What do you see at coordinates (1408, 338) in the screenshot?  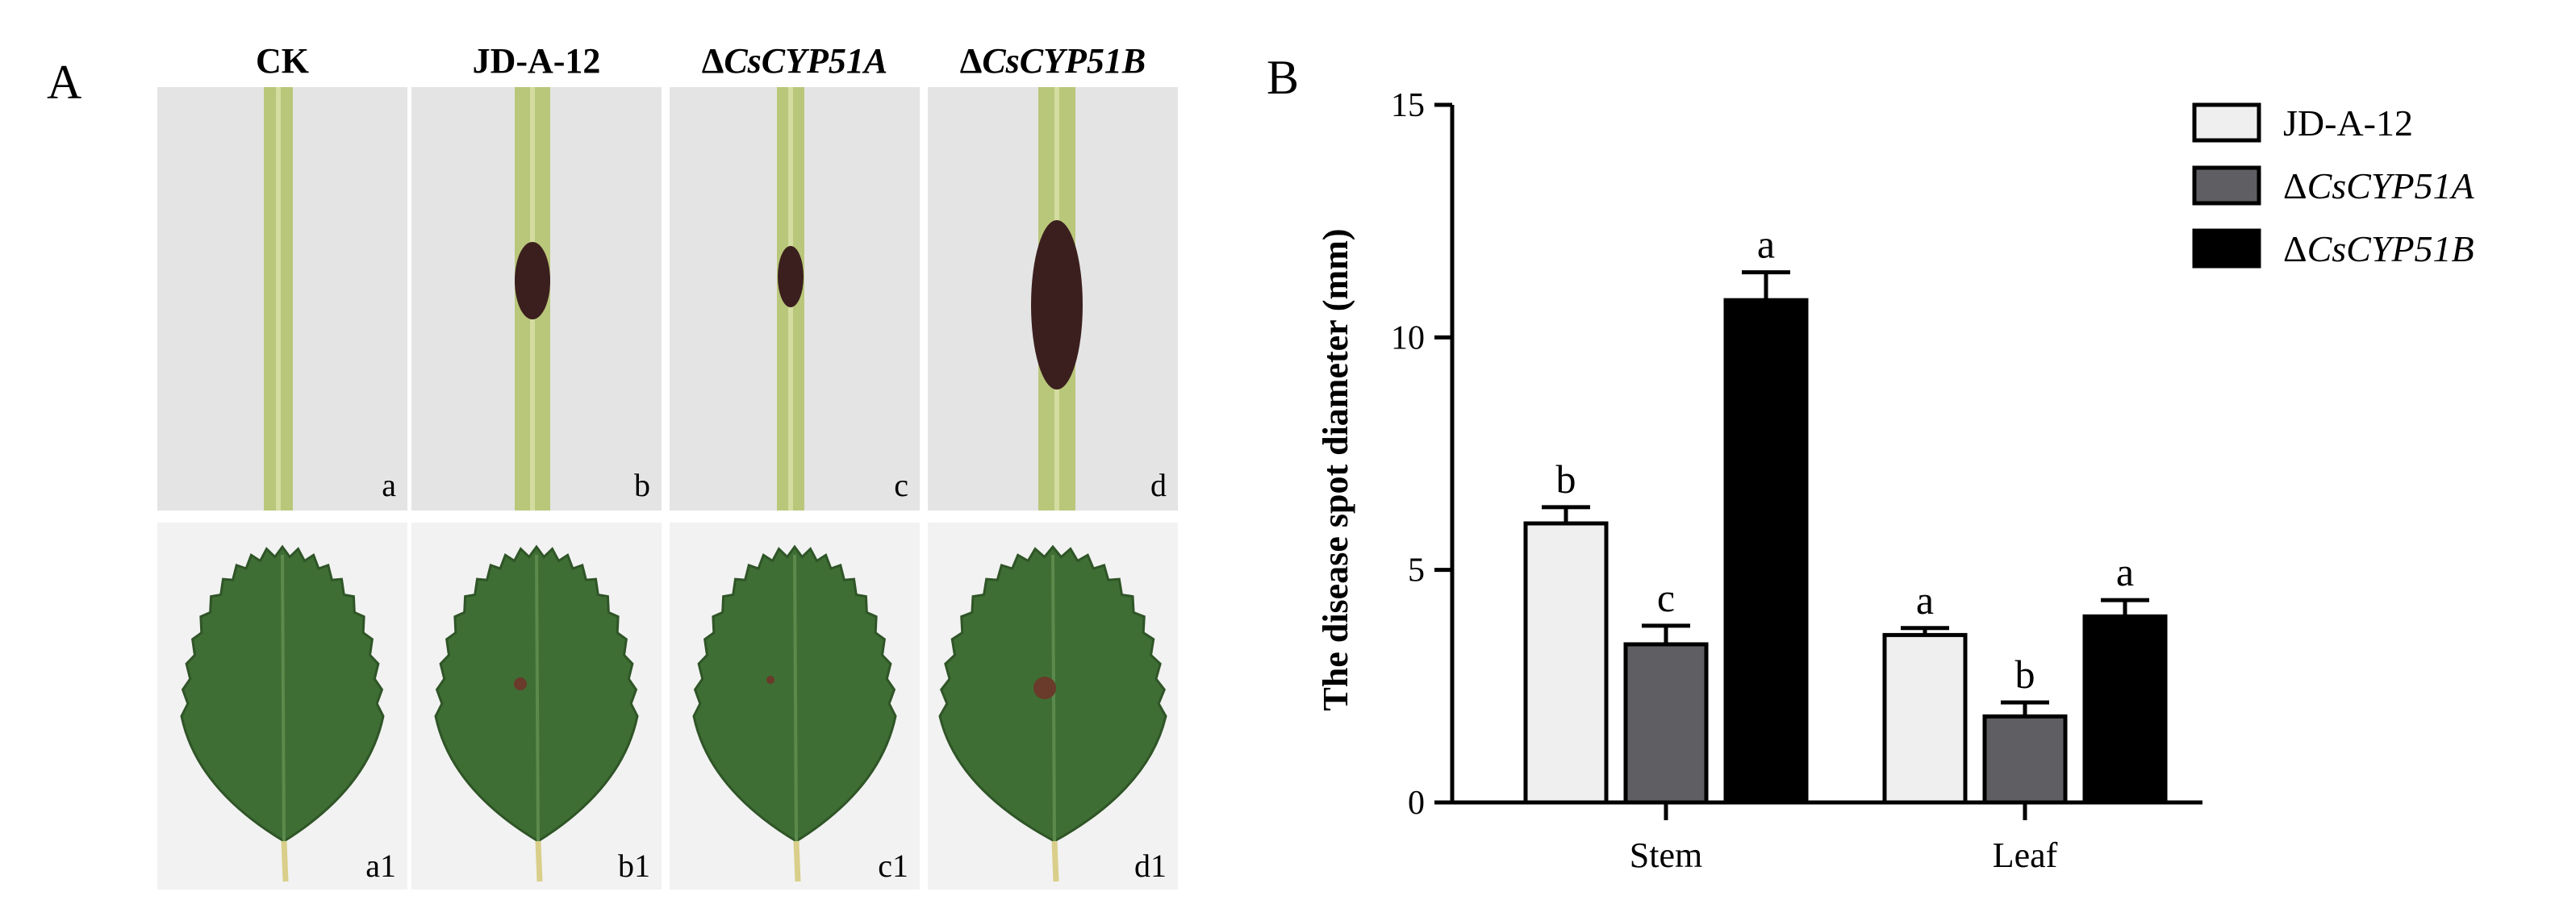 I see `y-tick-label: 10` at bounding box center [1408, 338].